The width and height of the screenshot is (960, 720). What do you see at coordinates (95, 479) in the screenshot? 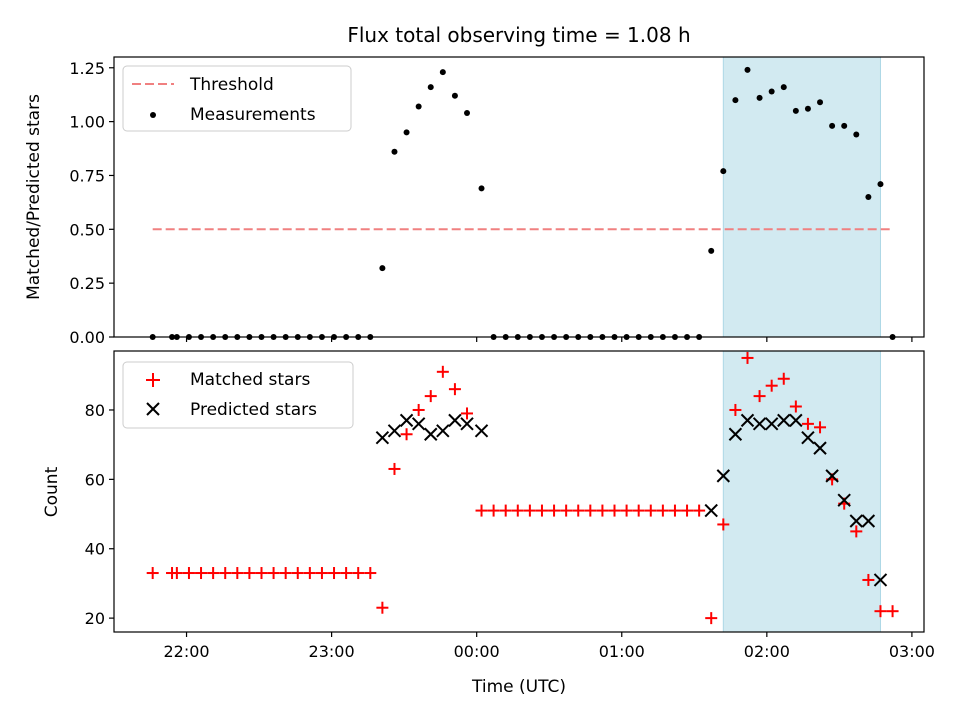
I see `y-tick-label: 60` at bounding box center [95, 479].